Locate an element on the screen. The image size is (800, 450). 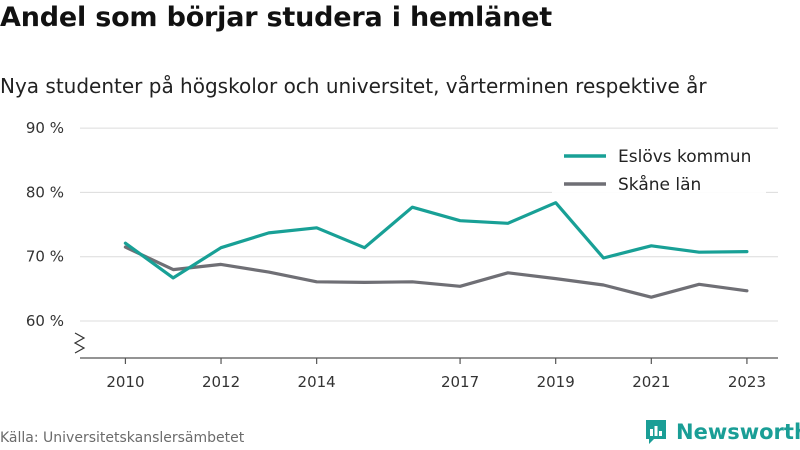
newsworthy-brand: Newsworthy is located at coordinates (722, 432).